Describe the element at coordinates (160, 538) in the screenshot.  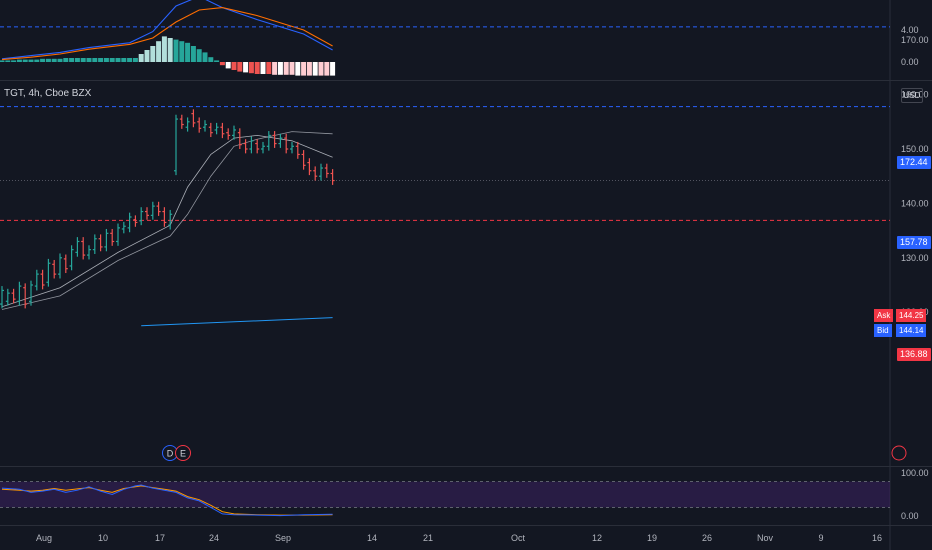
I see `time-axis-label: 17` at that location.